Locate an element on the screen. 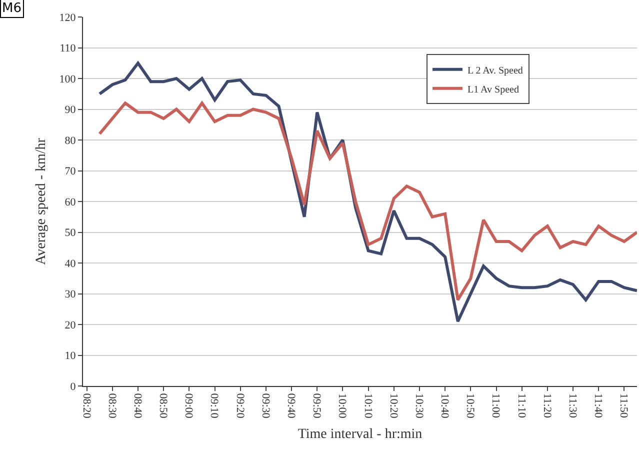 This screenshot has width=639, height=468. x-tick-label: 09:30 is located at coordinates (265, 406).